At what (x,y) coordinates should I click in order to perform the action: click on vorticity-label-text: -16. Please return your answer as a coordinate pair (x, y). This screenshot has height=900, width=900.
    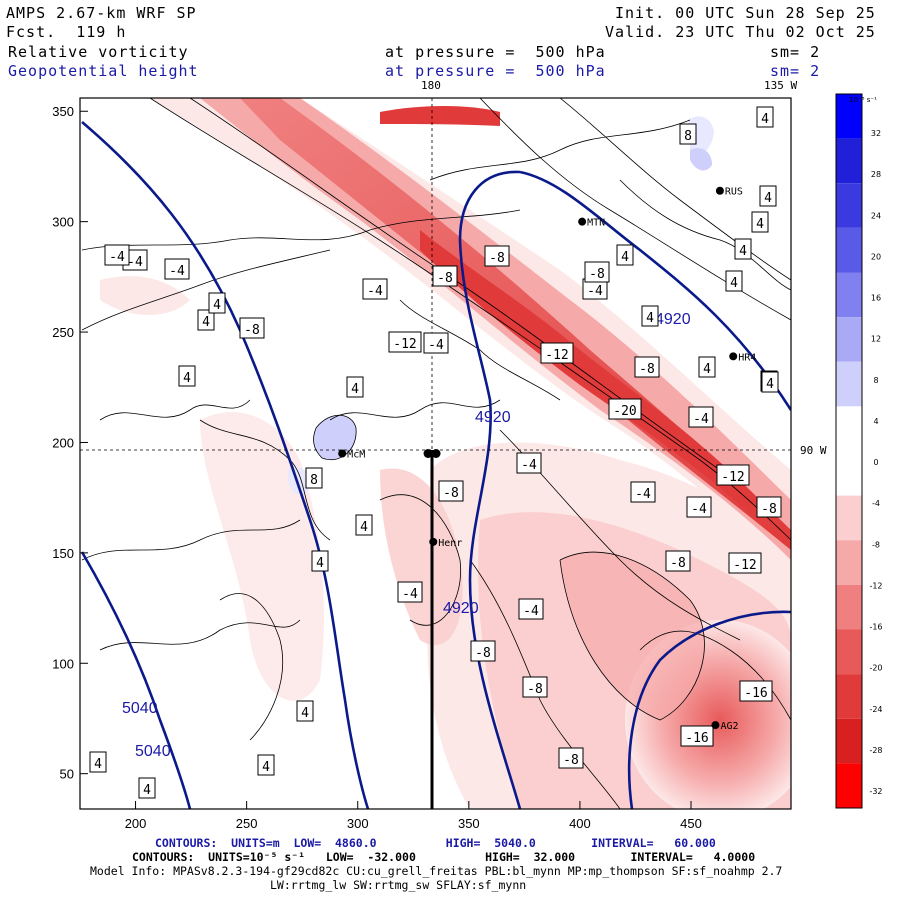
    Looking at the image, I should click on (696, 738).